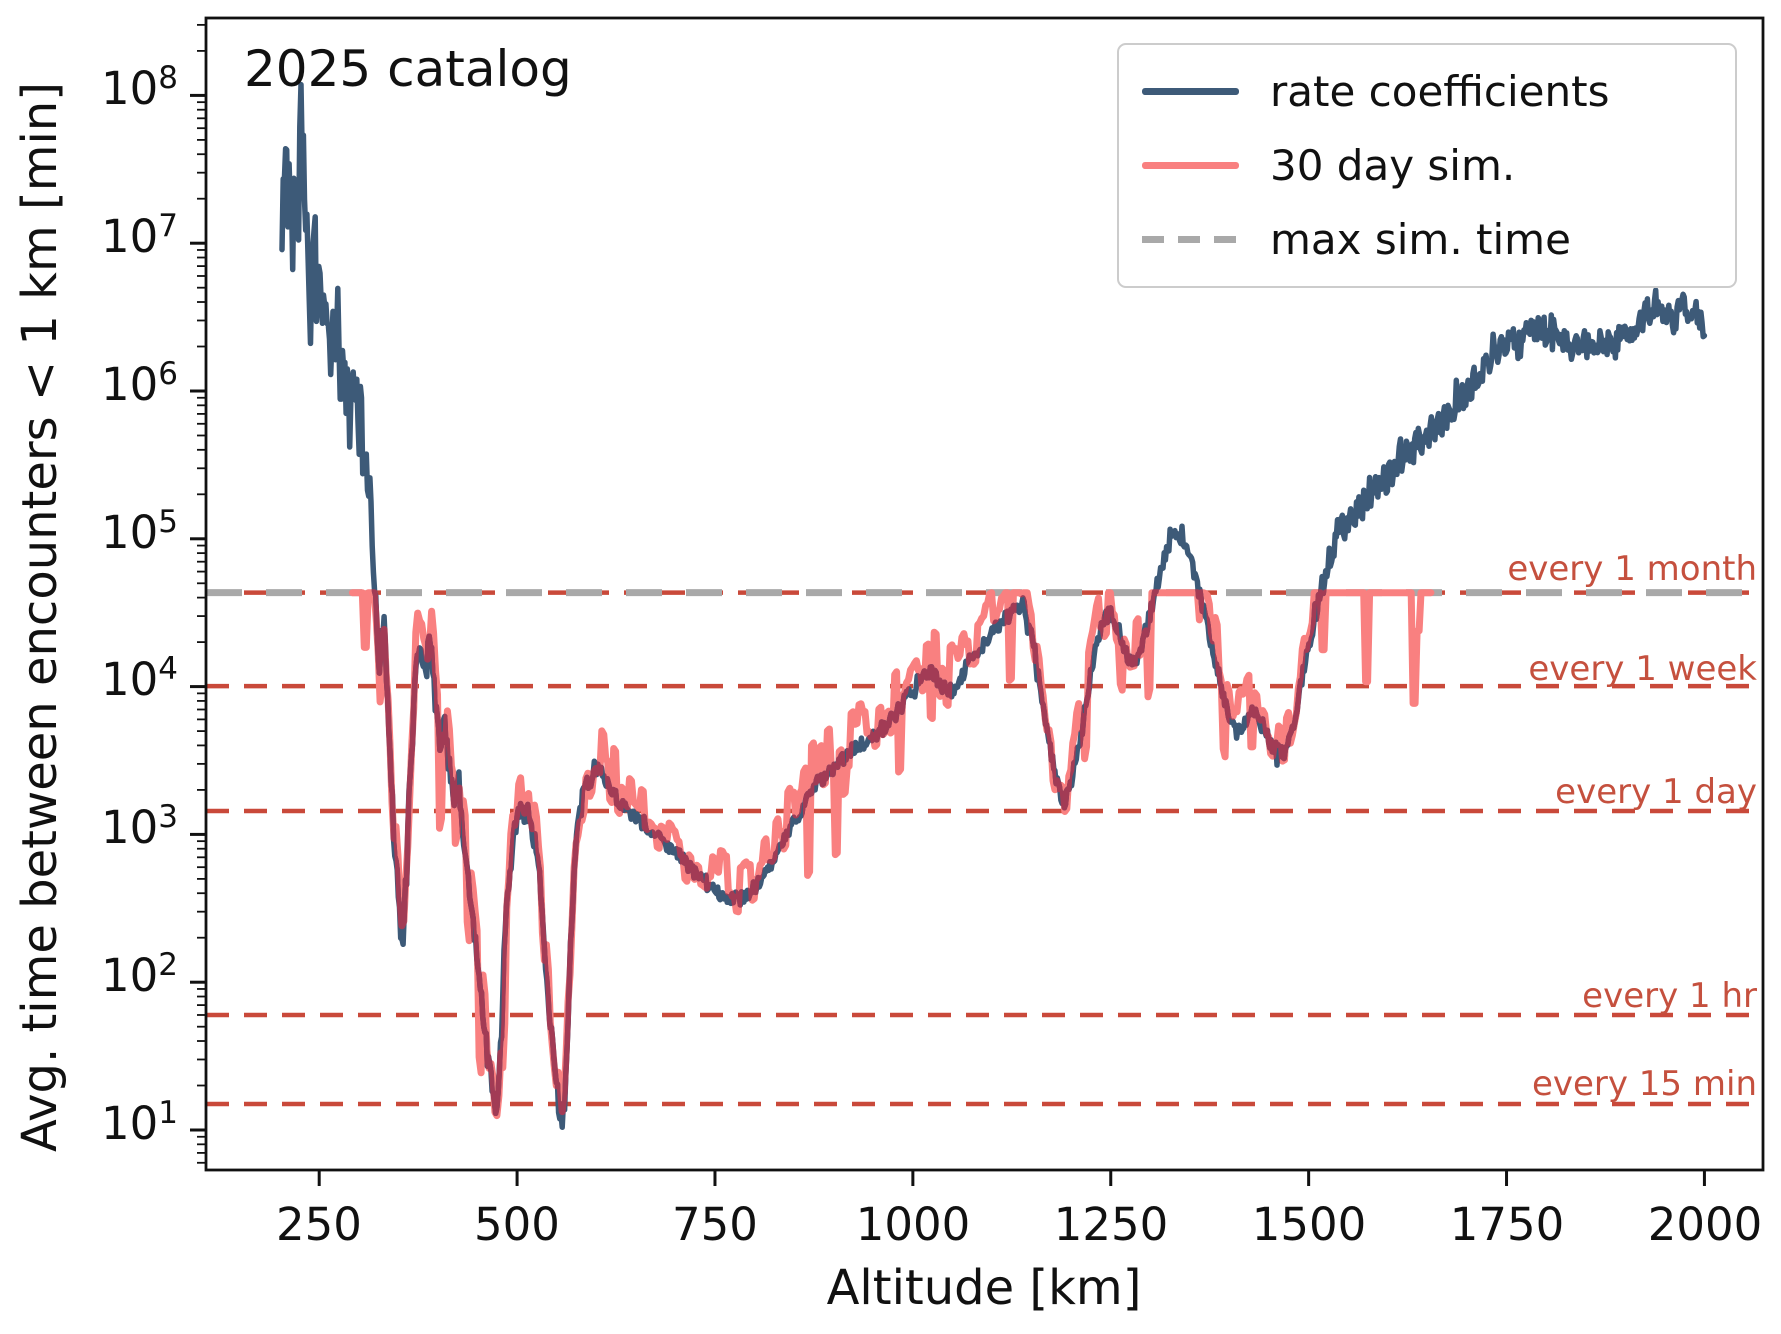 This screenshot has width=1781, height=1334. Describe the element at coordinates (517, 1224) in the screenshot. I see `x-tick-label: 500` at that location.